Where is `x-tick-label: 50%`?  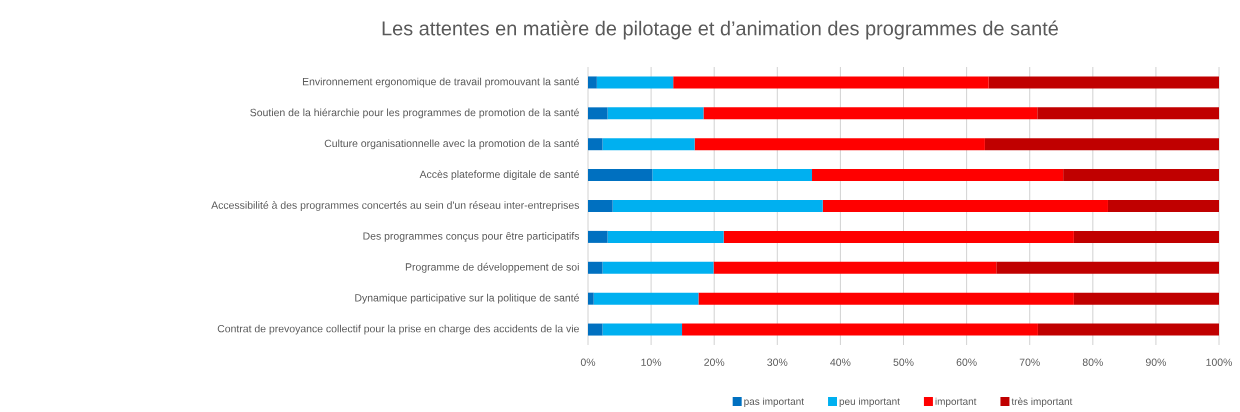 x-tick-label: 50% is located at coordinates (903, 362).